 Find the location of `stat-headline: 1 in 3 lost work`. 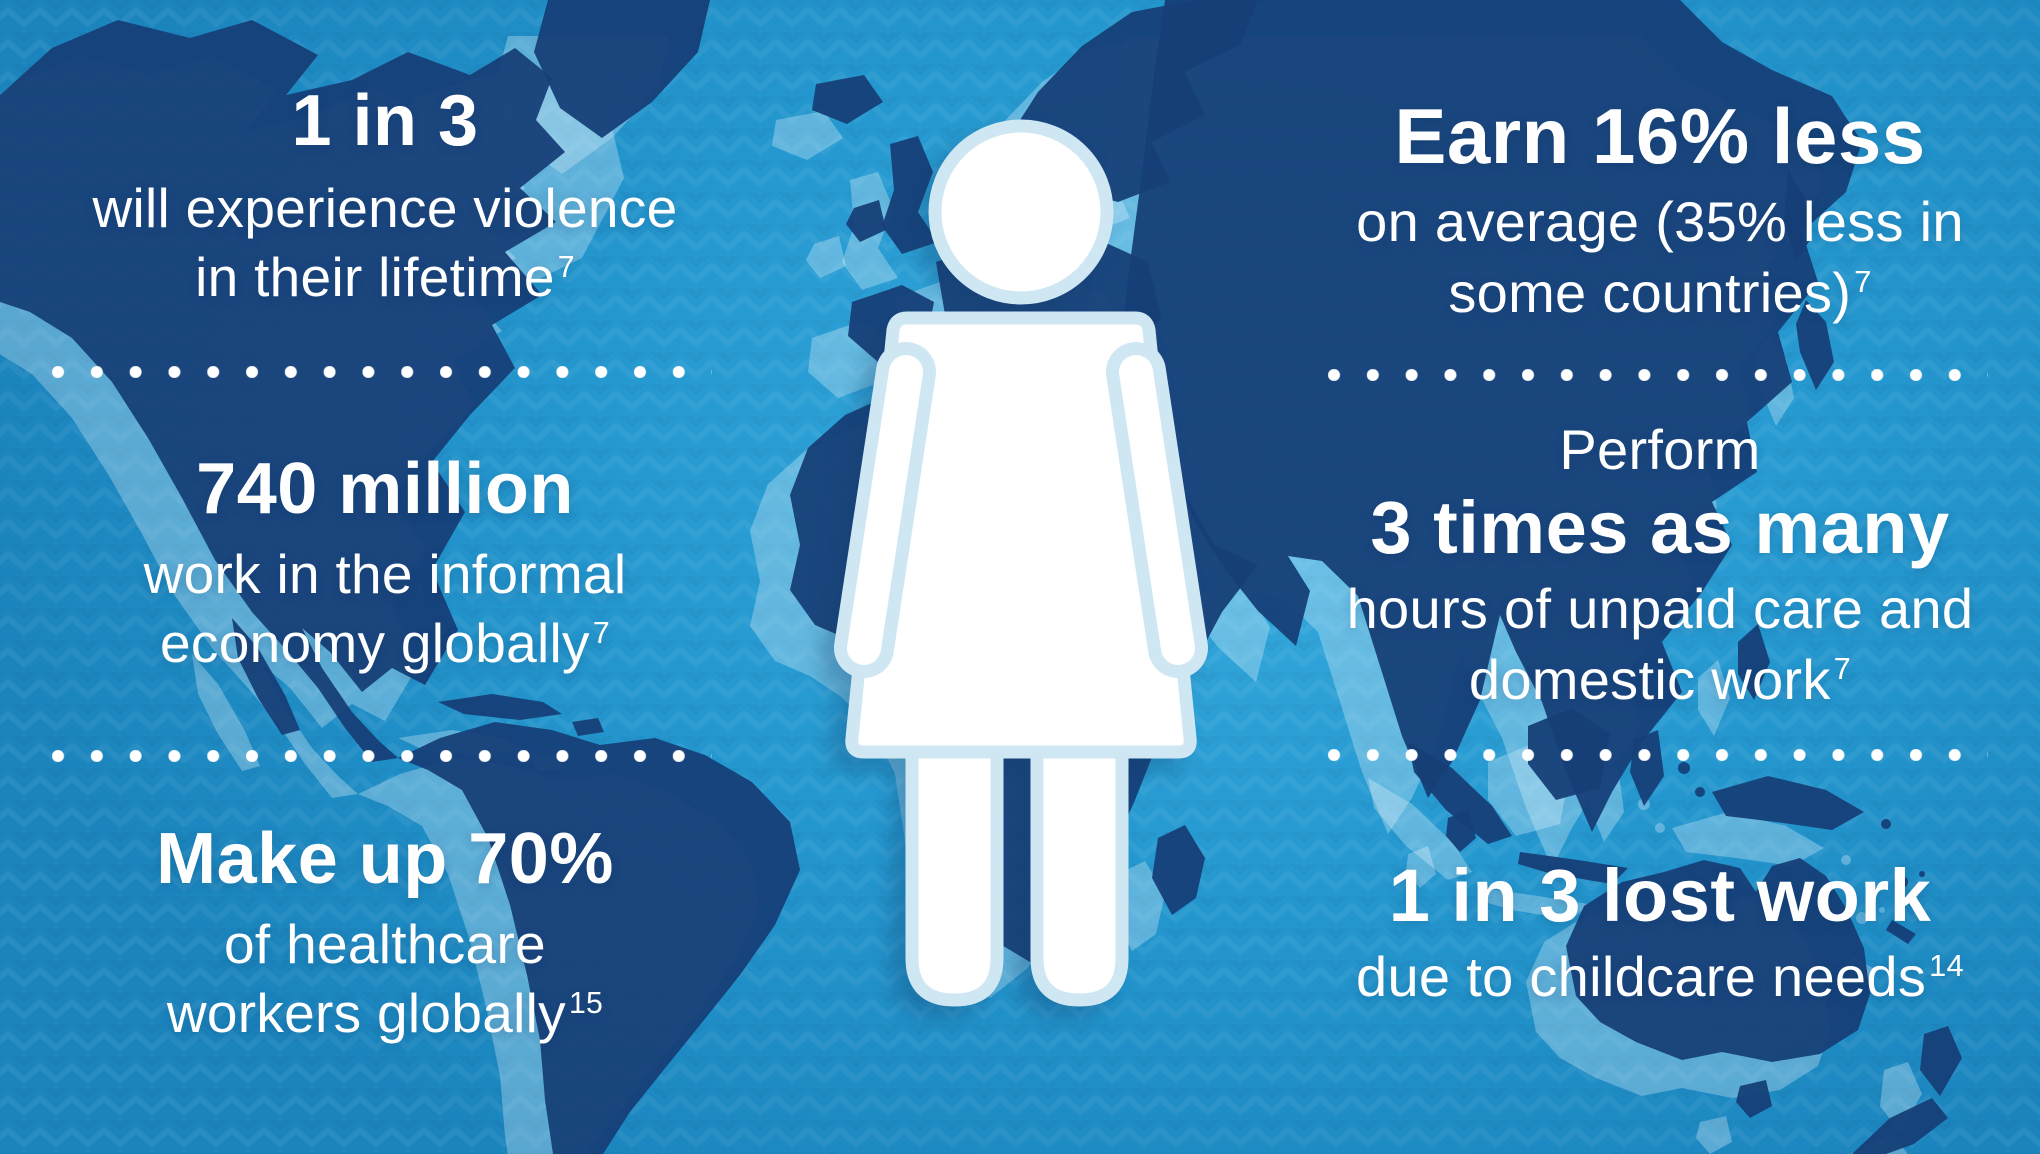

stat-headline: 1 in 3 lost work is located at coordinates (1660, 895).